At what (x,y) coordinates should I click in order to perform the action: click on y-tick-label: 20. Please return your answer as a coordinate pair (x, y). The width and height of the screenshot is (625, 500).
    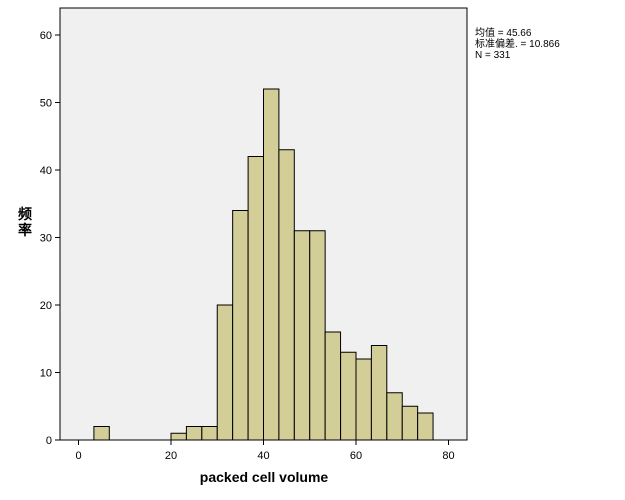
    Looking at the image, I should click on (46, 306).